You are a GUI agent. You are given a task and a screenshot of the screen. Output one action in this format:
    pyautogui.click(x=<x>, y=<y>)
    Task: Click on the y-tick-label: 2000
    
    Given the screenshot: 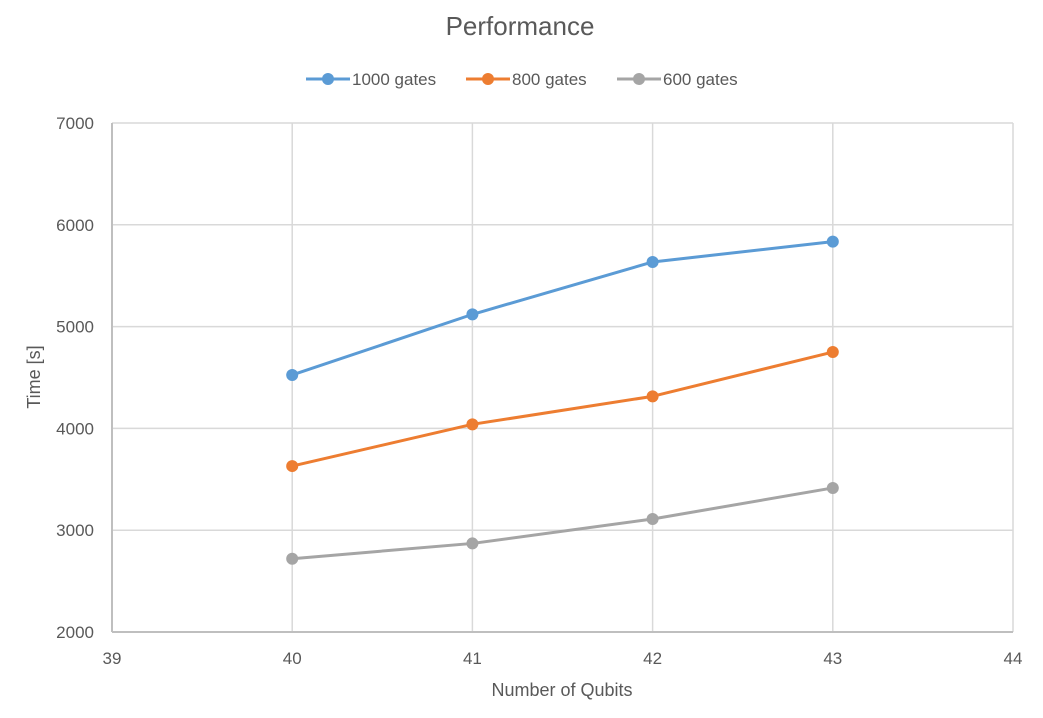 What is the action you would take?
    pyautogui.click(x=75, y=632)
    